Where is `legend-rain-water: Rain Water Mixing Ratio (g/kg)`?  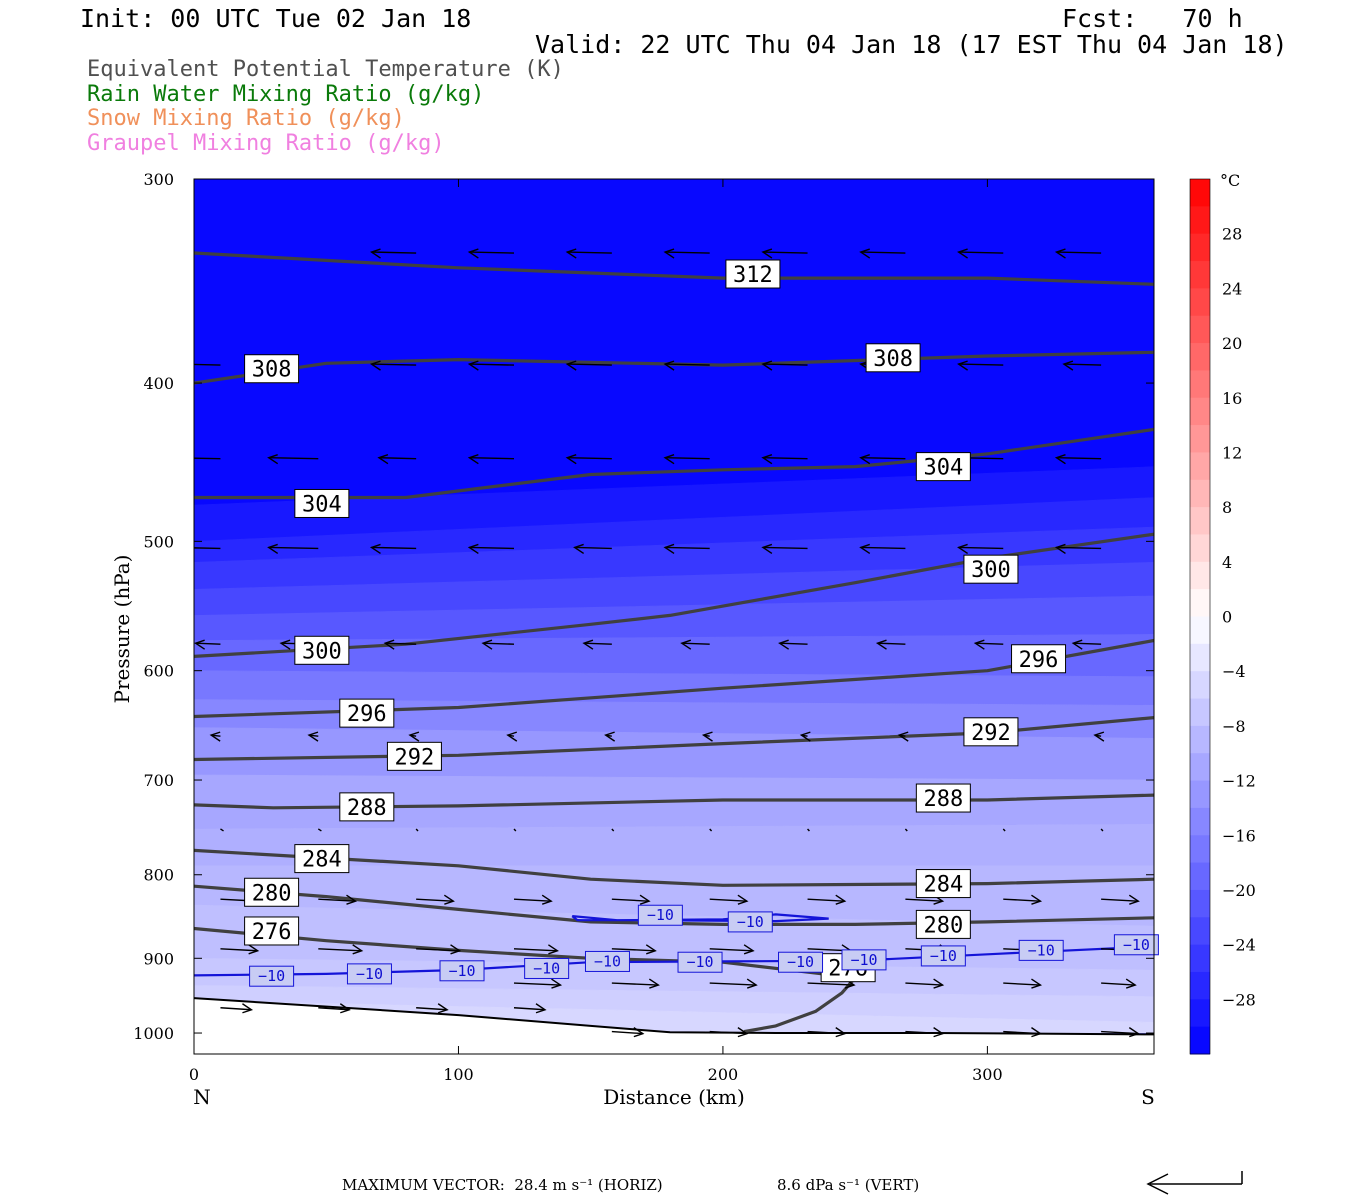 legend-rain-water: Rain Water Mixing Ratio (g/kg) is located at coordinates (286, 94).